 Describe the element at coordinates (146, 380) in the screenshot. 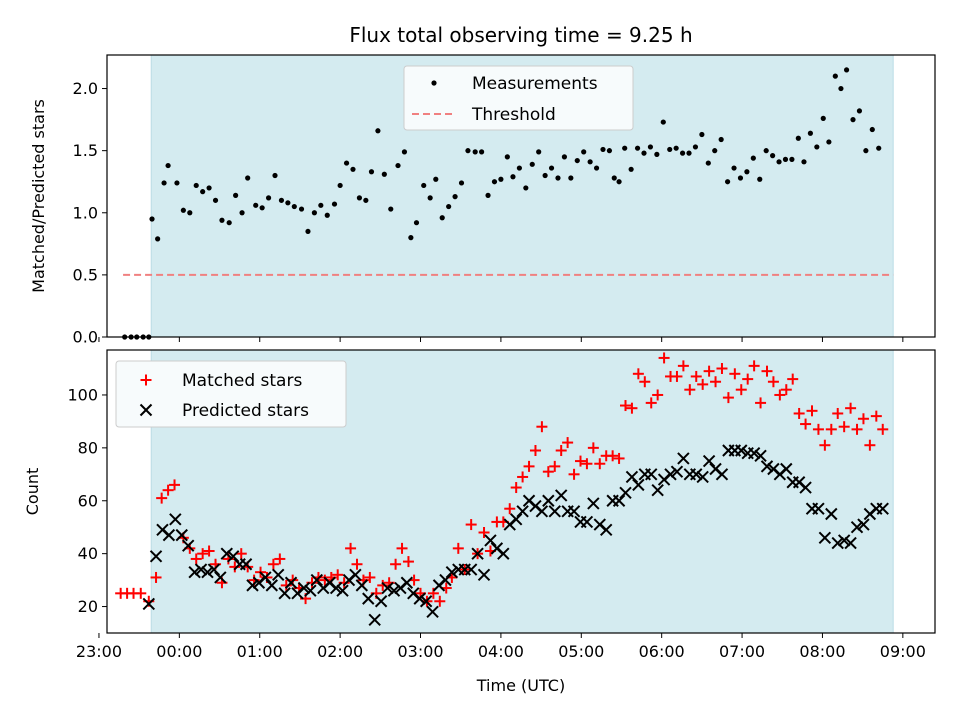

I see `legend-matched-marker` at that location.